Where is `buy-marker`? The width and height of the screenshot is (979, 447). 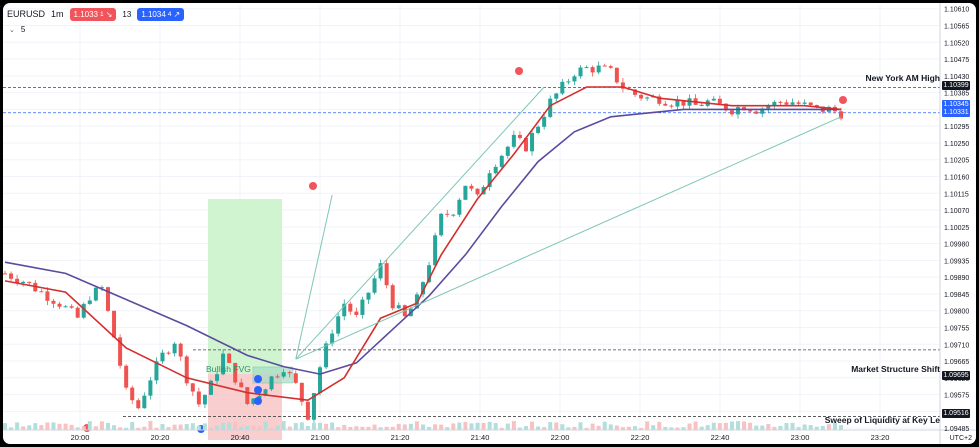
buy-marker is located at coordinates (258, 390).